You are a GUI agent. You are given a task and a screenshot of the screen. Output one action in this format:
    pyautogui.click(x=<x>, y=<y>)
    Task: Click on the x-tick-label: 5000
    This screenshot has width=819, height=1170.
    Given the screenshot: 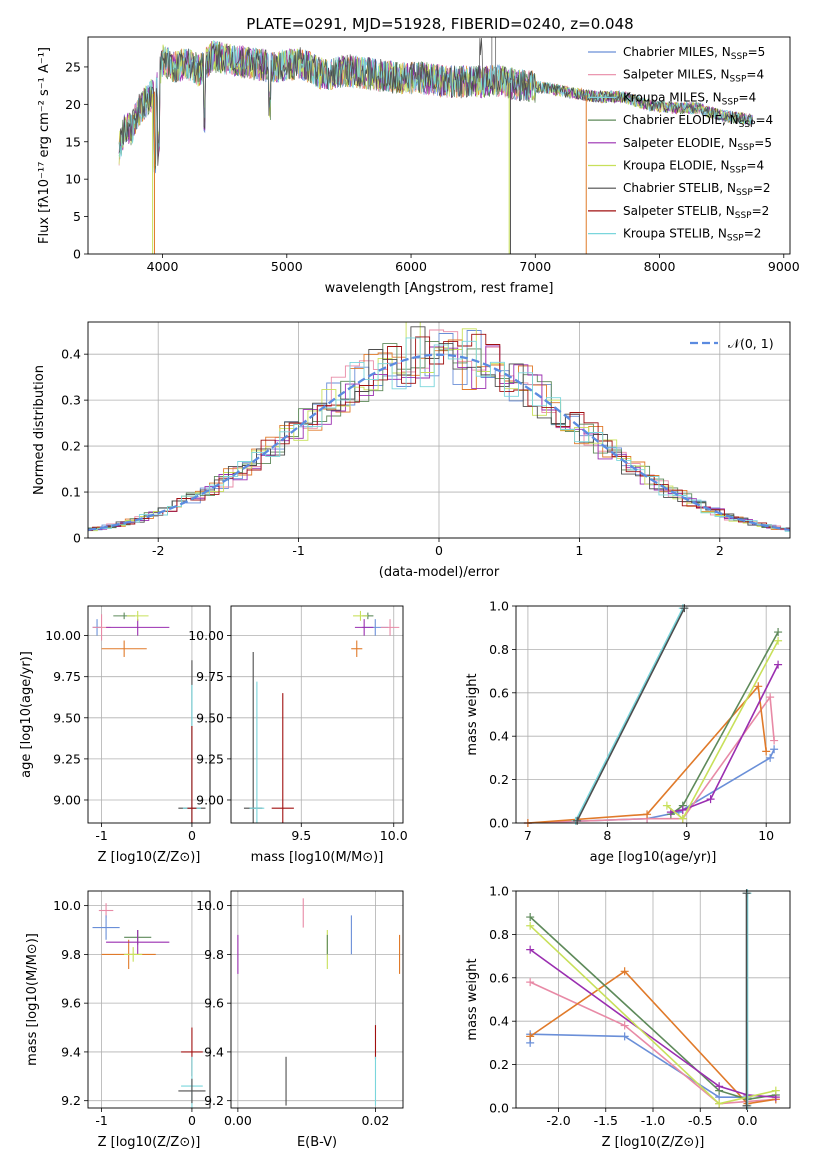 What is the action you would take?
    pyautogui.click(x=287, y=266)
    